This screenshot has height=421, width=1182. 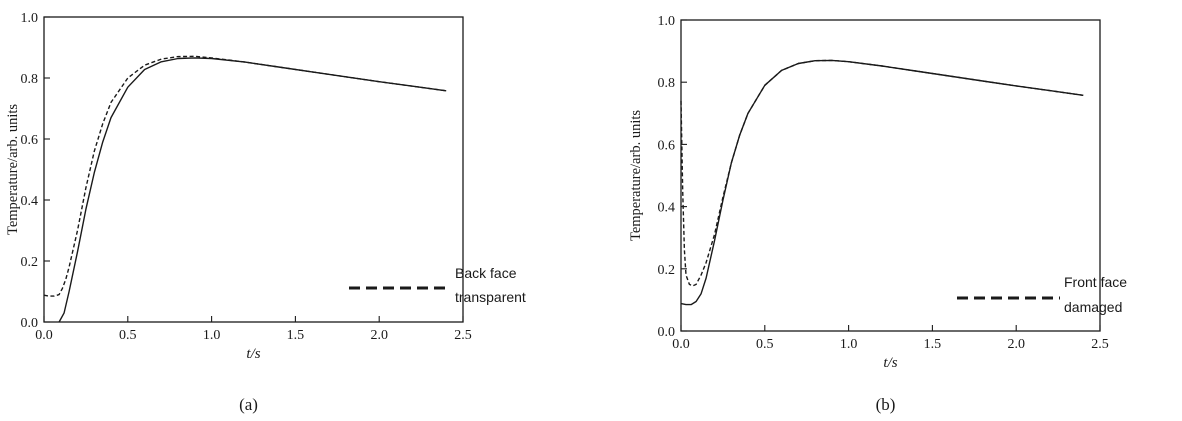 I want to click on y-axis-label-b: Temperature/arb. units, so click(x=636, y=175).